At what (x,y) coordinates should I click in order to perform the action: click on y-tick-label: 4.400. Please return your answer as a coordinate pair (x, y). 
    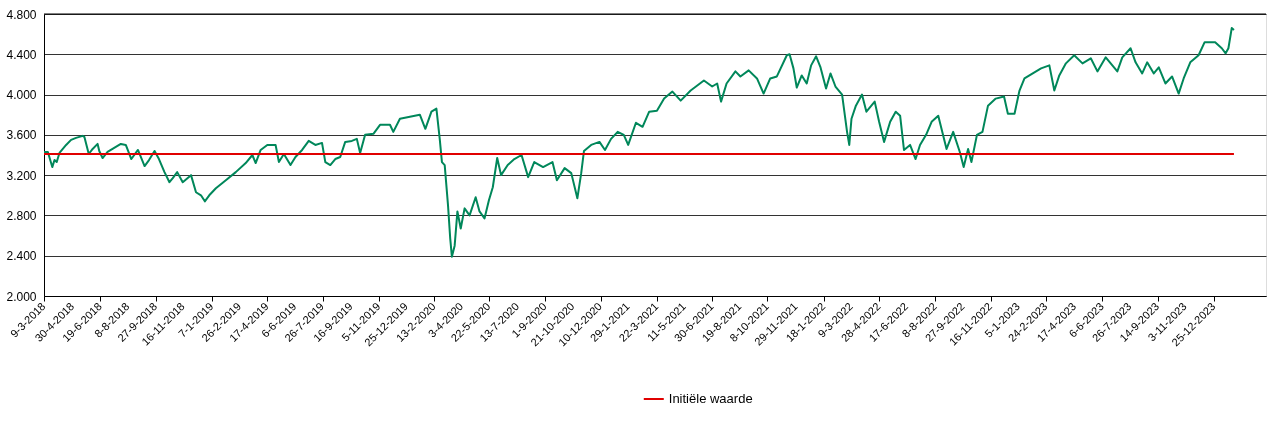
    Looking at the image, I should click on (21, 54).